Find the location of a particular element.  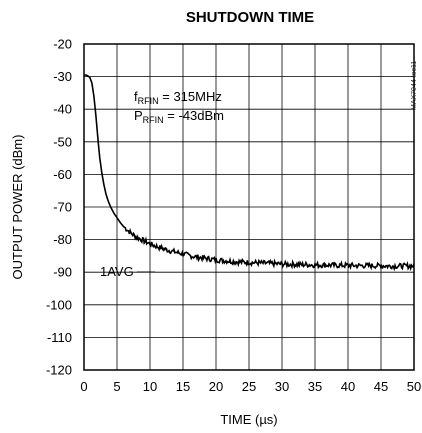

x-tick-label: 15 is located at coordinates (183, 386).